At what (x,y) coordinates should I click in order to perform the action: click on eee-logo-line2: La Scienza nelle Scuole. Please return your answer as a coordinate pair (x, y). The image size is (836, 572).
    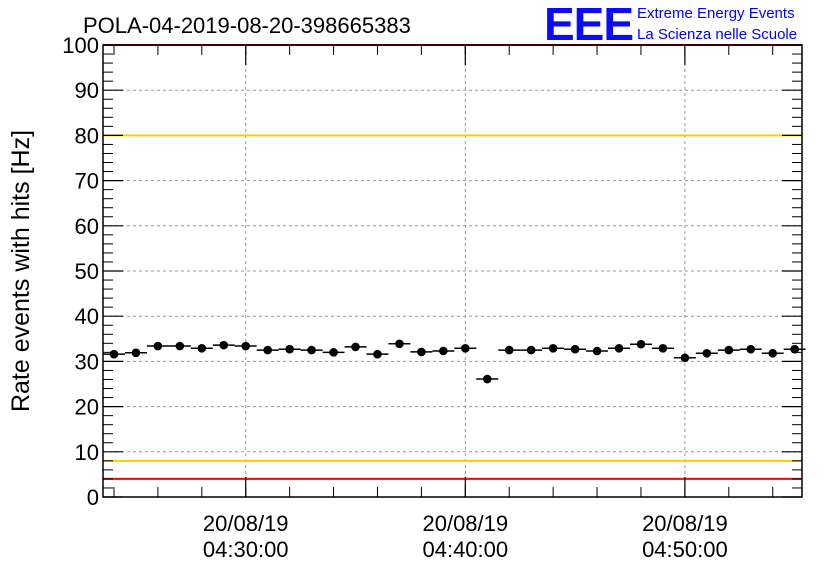
    Looking at the image, I should click on (717, 34).